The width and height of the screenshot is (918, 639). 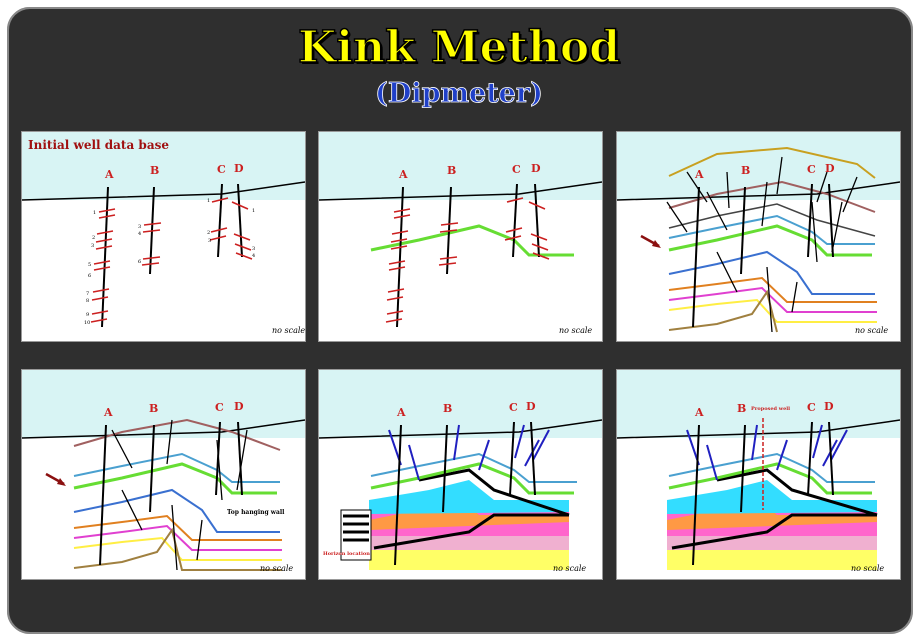 What do you see at coordinates (89, 265) in the screenshot?
I see `svg-text: 5` at bounding box center [89, 265].